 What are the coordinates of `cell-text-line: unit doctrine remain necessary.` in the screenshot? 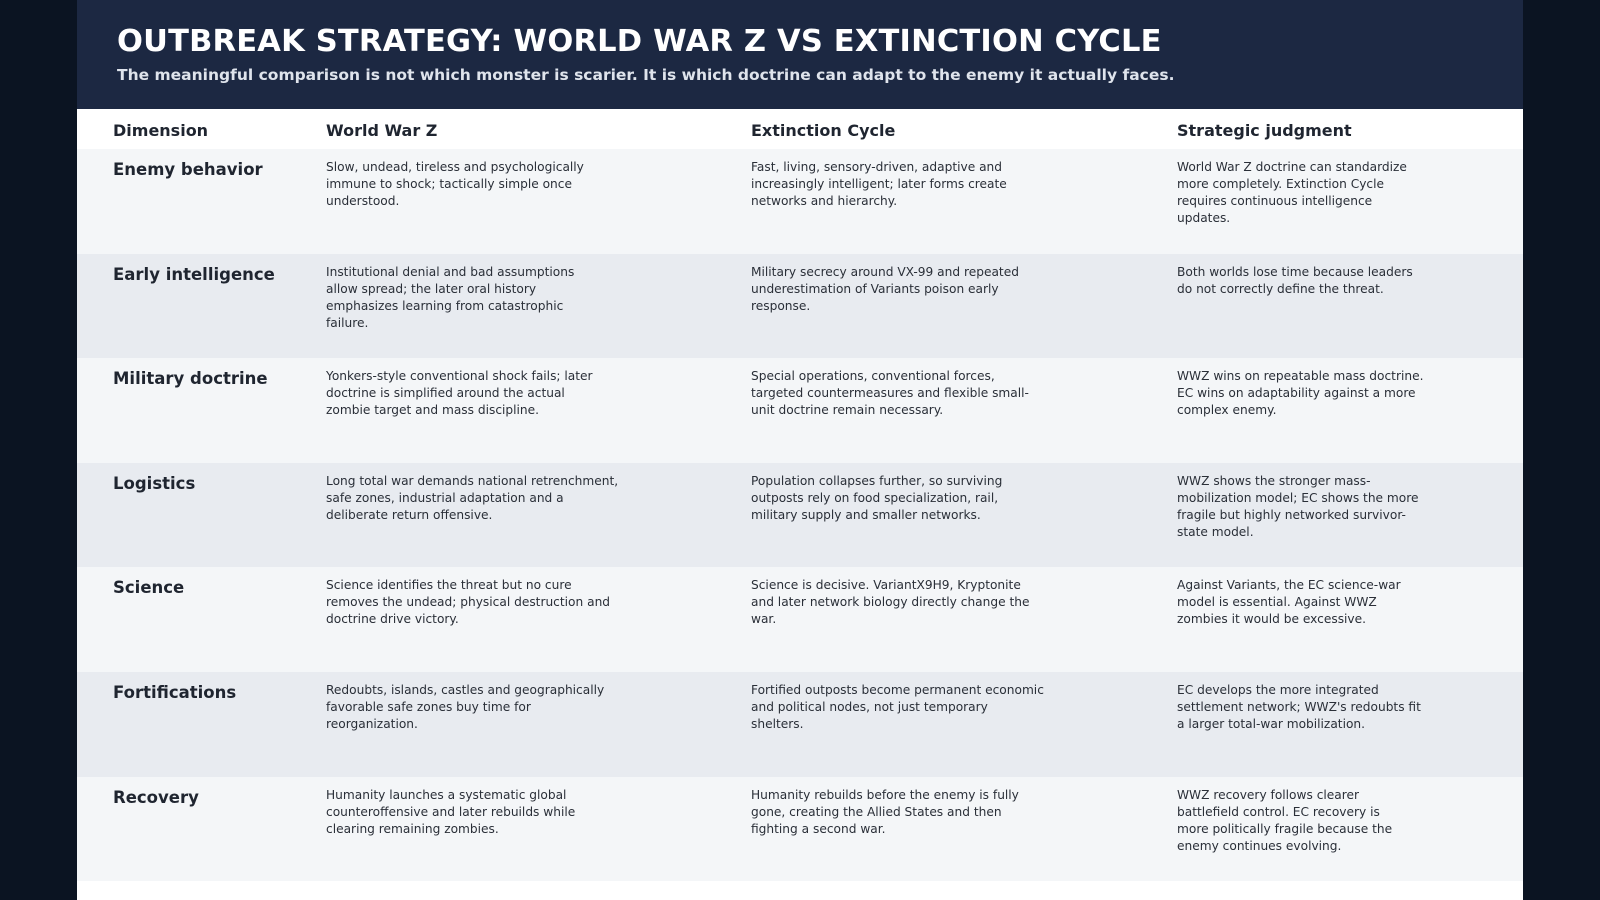 It's located at (847, 410).